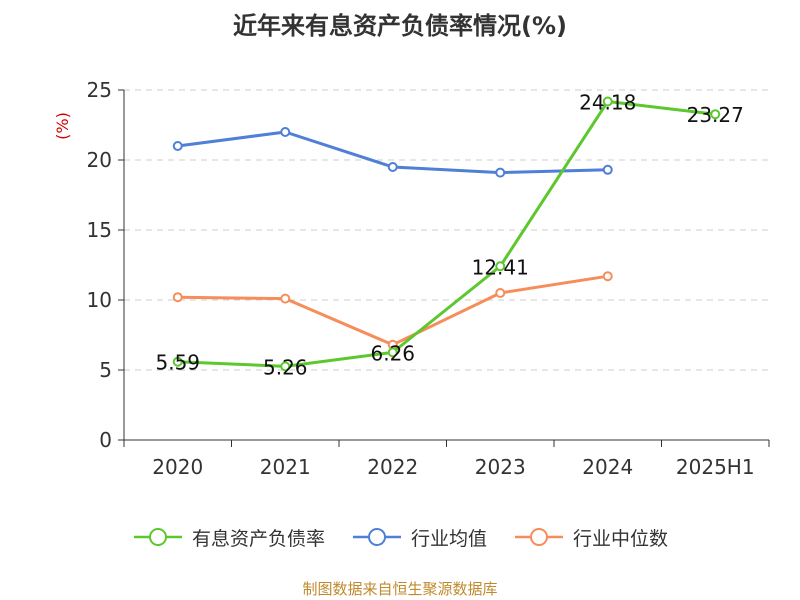 This screenshot has height=600, width=800. Describe the element at coordinates (177, 467) in the screenshot. I see `x-tick-label: 2020` at that location.